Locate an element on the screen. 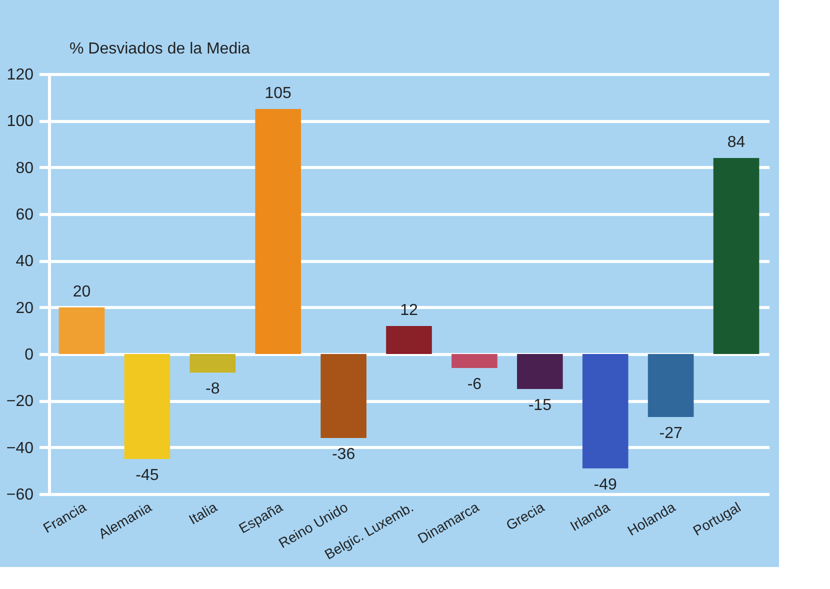 This screenshot has width=830, height=589. y-tick-label: 120 is located at coordinates (20, 75).